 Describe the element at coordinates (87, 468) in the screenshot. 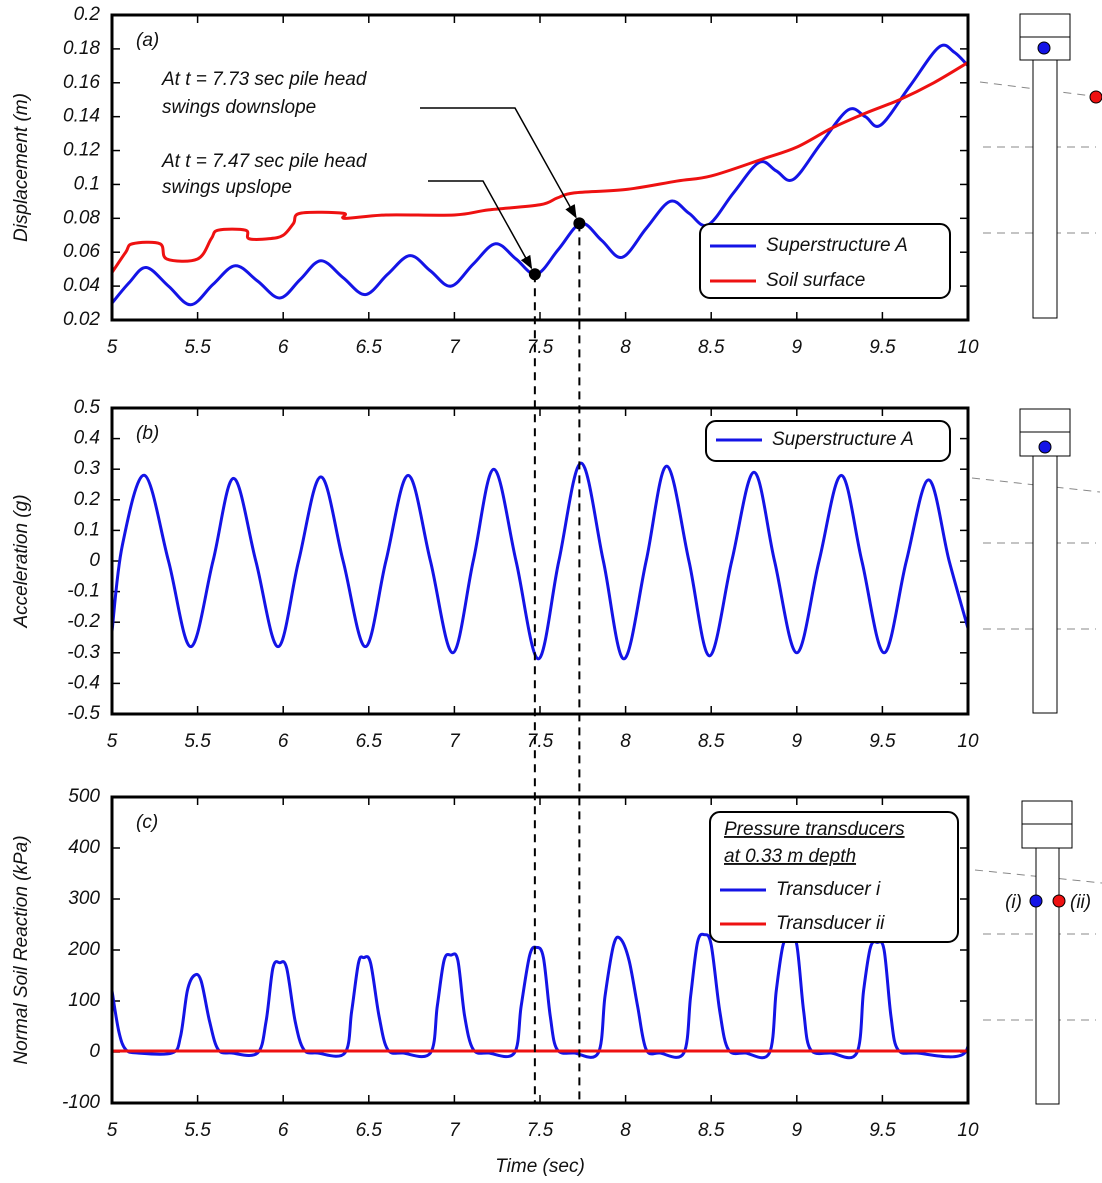

I see `y-tick-label: 0.3` at that location.